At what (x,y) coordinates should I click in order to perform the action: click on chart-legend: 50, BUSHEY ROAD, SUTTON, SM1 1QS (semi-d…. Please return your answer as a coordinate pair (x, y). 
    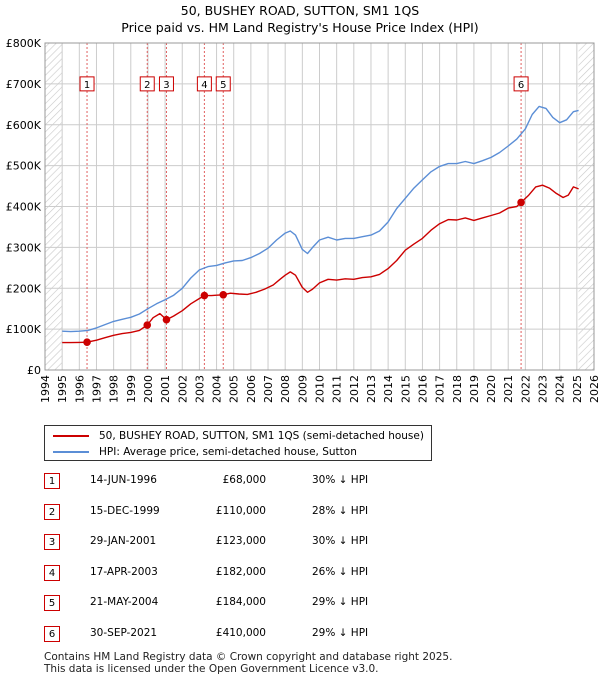
    Looking at the image, I should click on (238, 443).